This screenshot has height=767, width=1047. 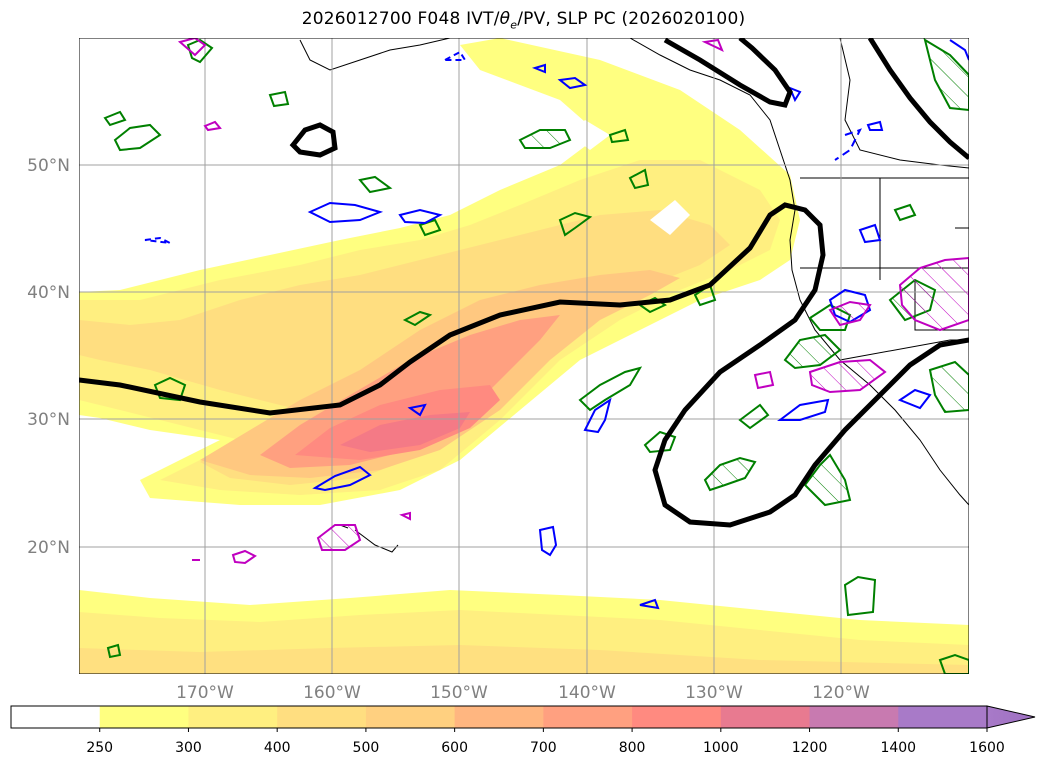 I want to click on colorbar-tick-label: 1000, so click(x=721, y=748).